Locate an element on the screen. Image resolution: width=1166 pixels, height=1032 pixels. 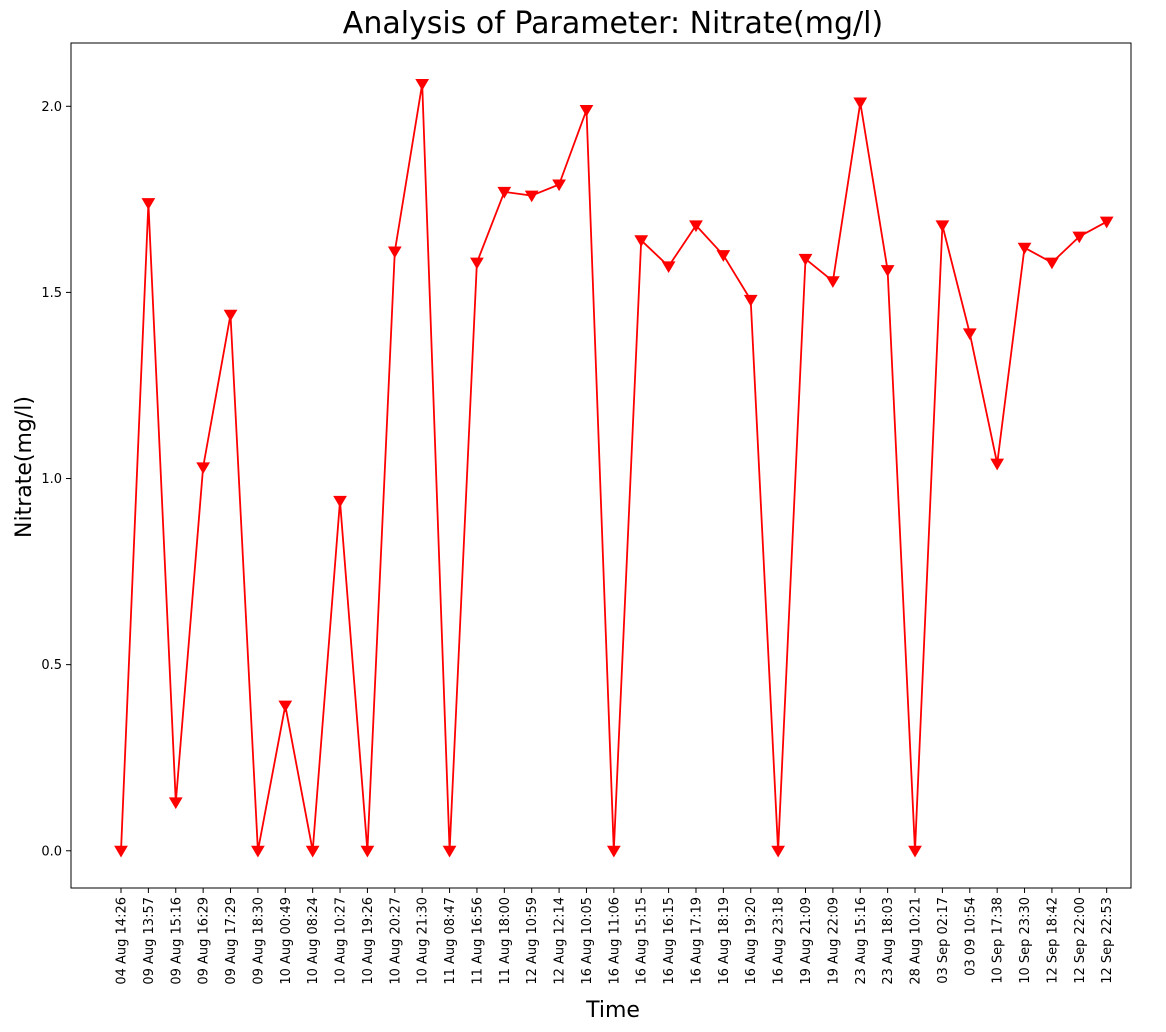
x-tick-label: 09 Aug 17:29 is located at coordinates (231, 941).